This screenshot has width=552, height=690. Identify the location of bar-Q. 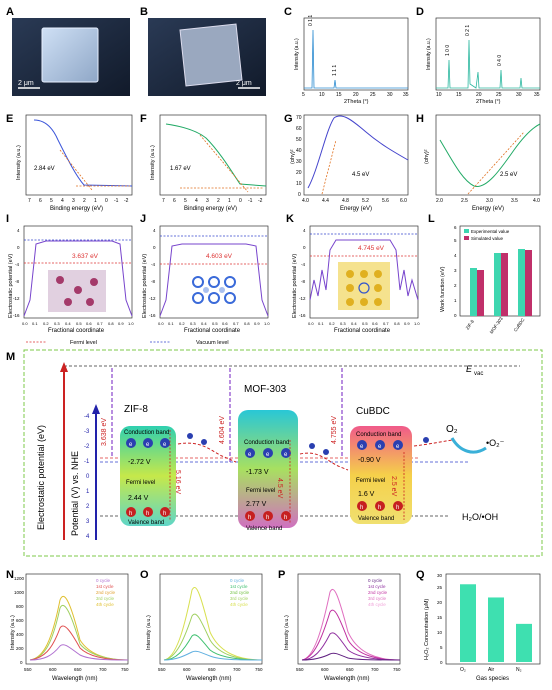
(468, 623).